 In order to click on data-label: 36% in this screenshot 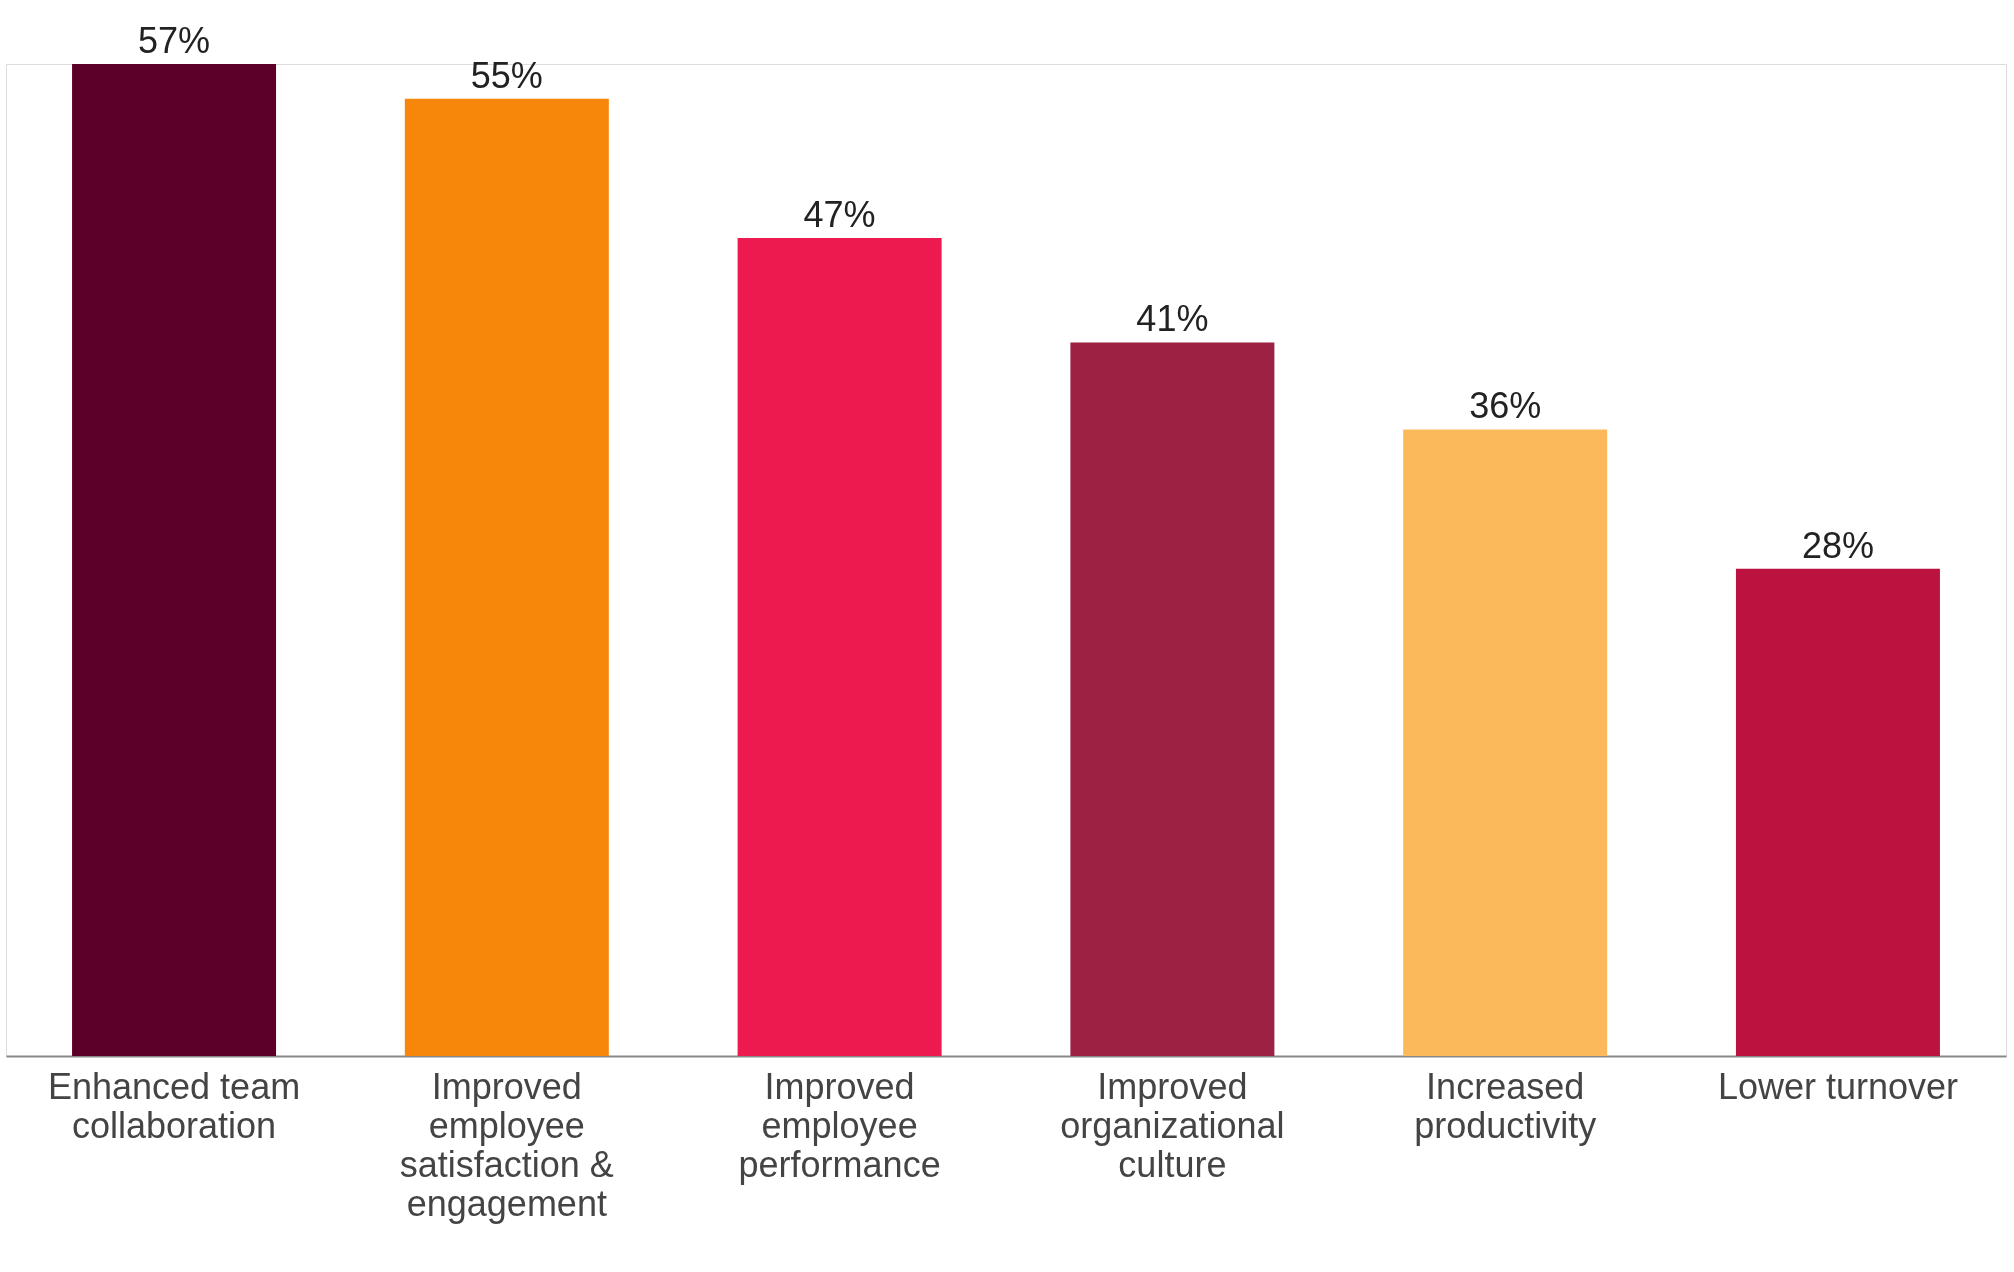, I will do `click(1505, 406)`.